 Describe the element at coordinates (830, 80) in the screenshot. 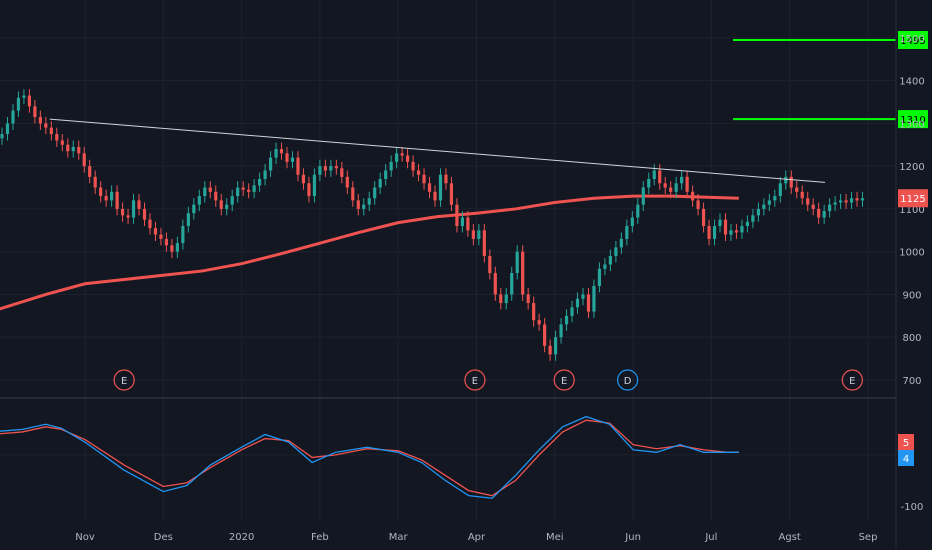

I see `target-levels: 1495 1310` at that location.